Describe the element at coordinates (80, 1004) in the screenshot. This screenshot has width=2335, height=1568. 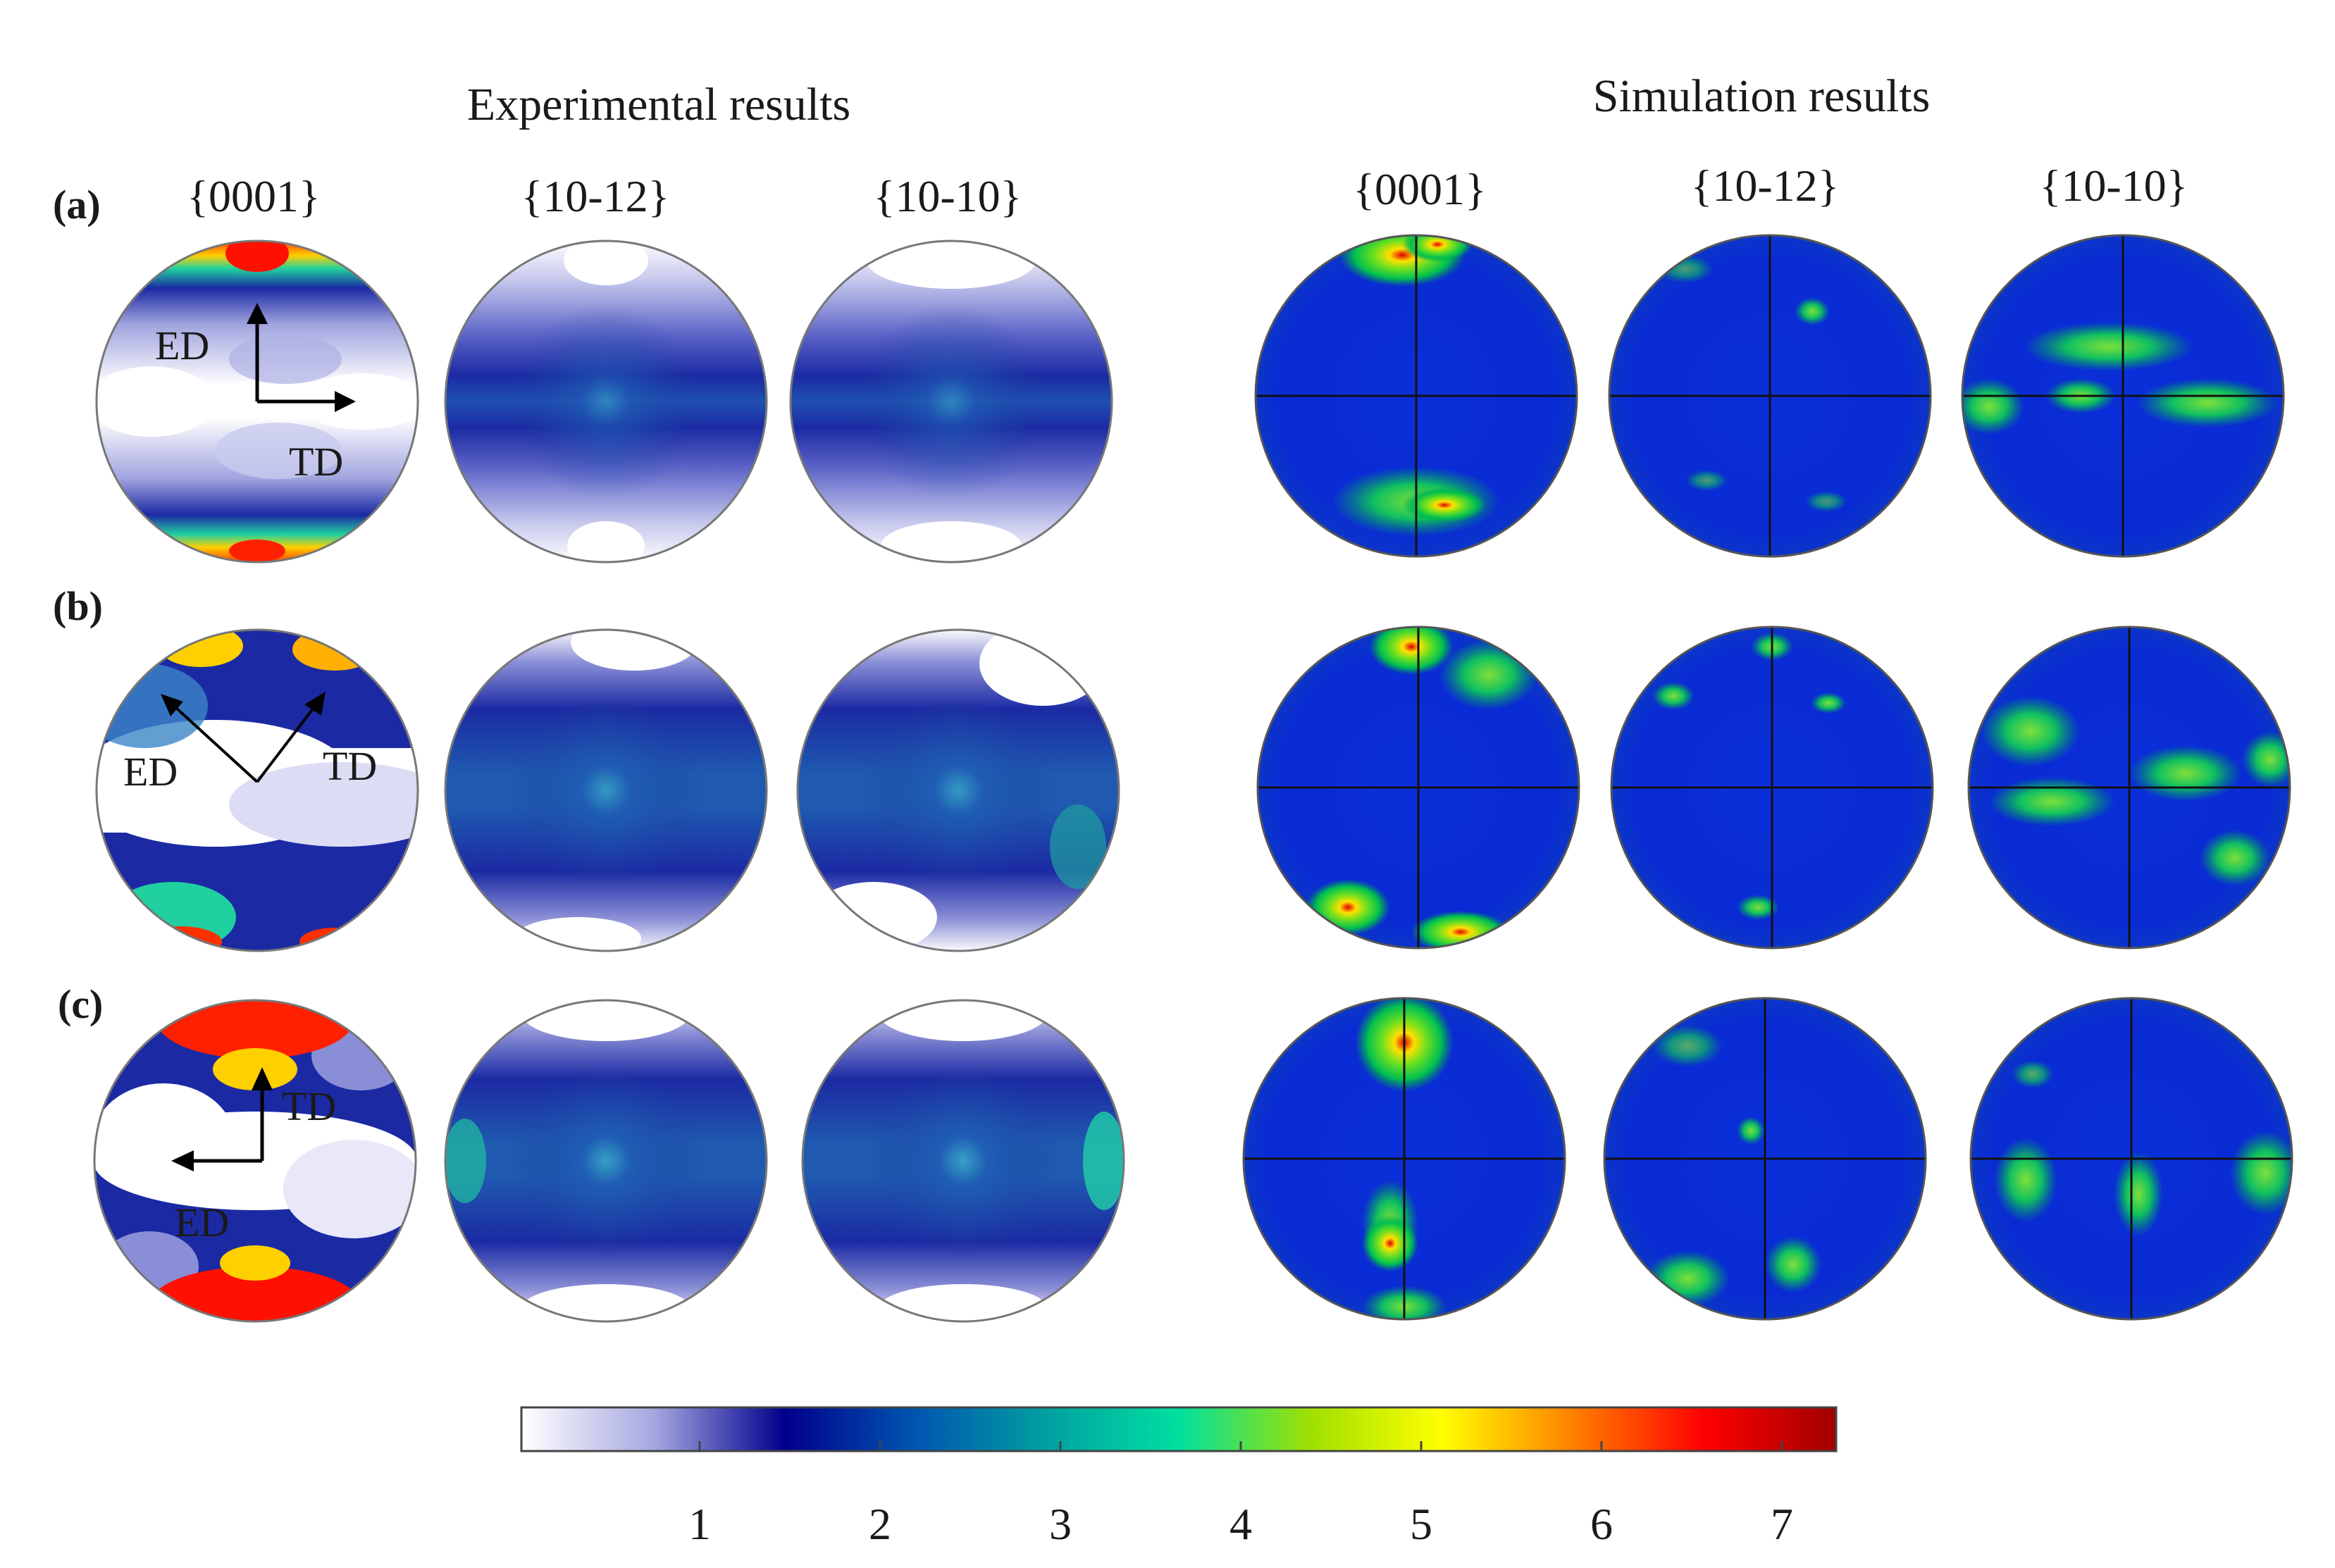
I see `row-label-c: (c)` at that location.